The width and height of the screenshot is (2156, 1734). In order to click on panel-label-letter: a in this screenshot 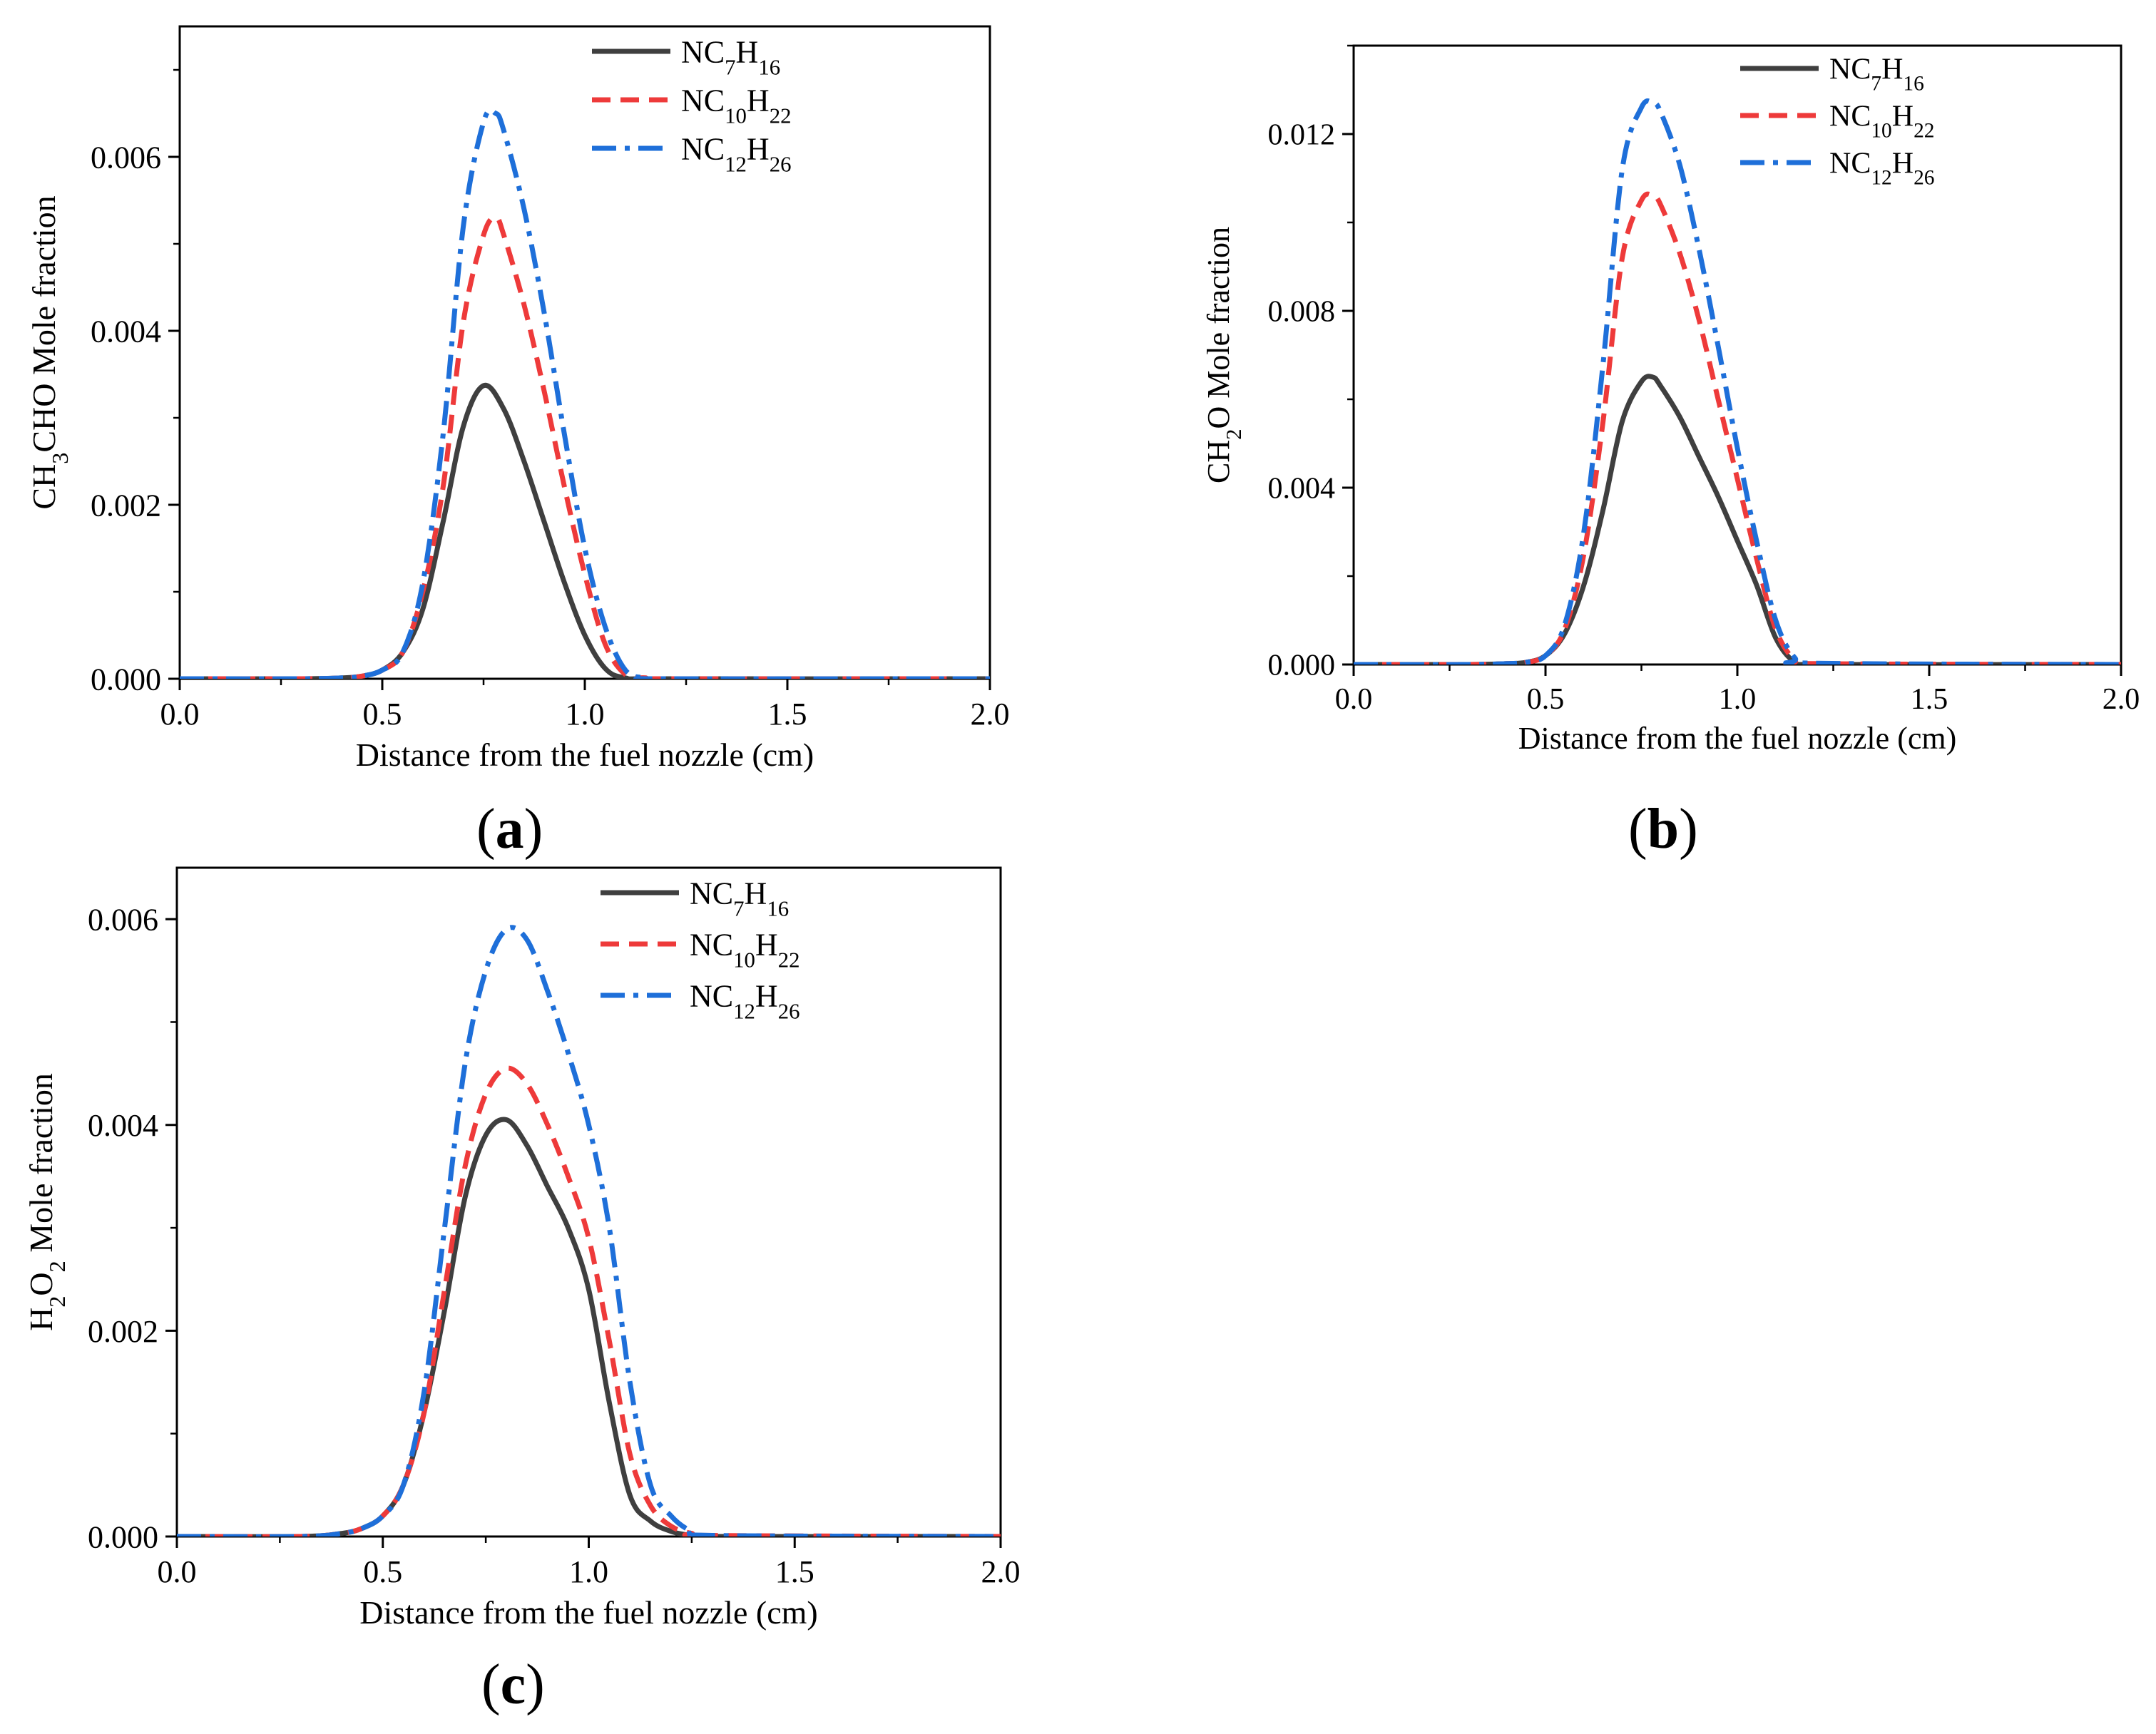, I will do `click(509, 829)`.